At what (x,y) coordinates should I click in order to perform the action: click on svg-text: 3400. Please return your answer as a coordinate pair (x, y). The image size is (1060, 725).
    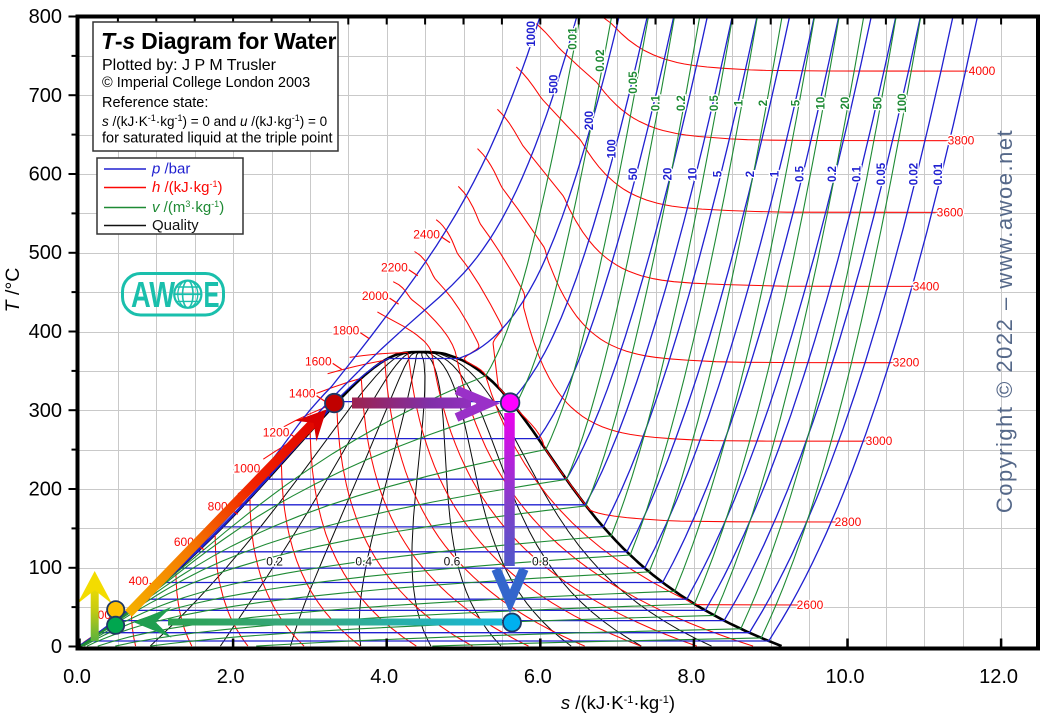
    Looking at the image, I should click on (926, 286).